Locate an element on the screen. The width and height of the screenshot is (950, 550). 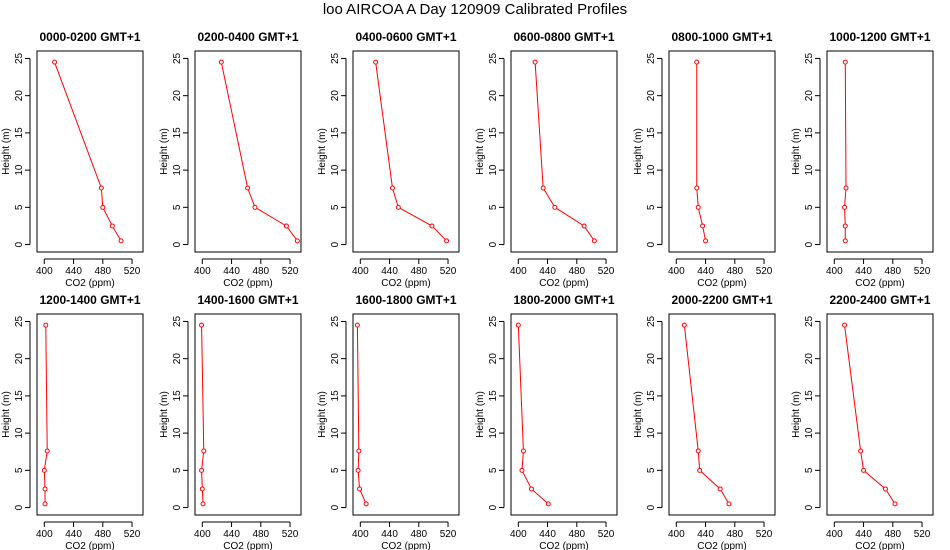
chart-5-x-tick-label: 480 is located at coordinates (892, 271).